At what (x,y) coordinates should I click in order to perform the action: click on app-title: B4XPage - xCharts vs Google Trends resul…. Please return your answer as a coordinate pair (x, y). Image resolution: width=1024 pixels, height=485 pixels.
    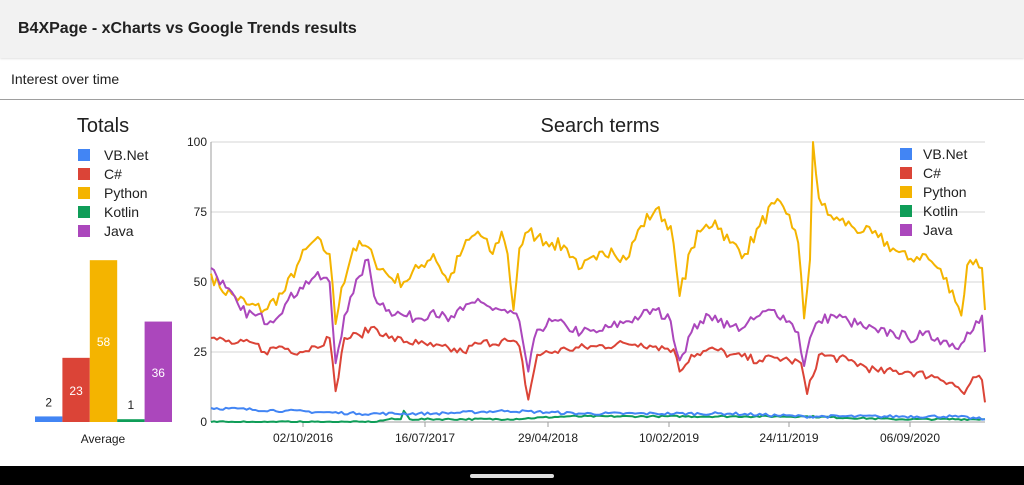
    Looking at the image, I should click on (187, 28).